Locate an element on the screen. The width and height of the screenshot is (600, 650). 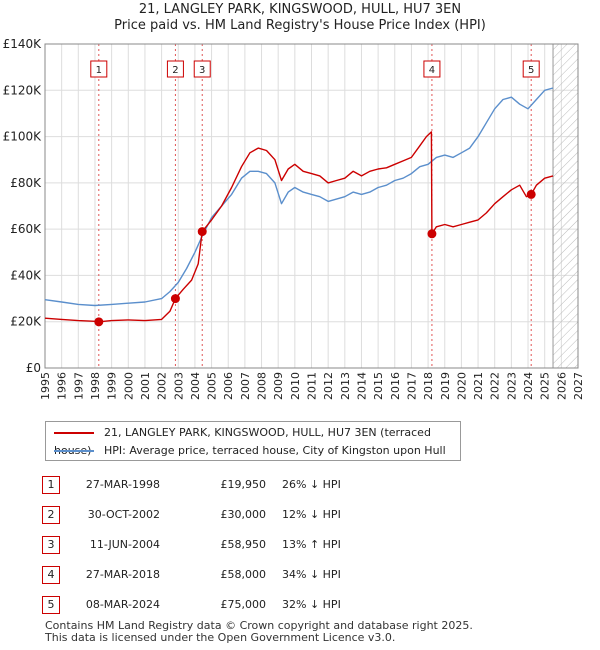
y-tick-label: £80K is located at coordinates (26, 183).